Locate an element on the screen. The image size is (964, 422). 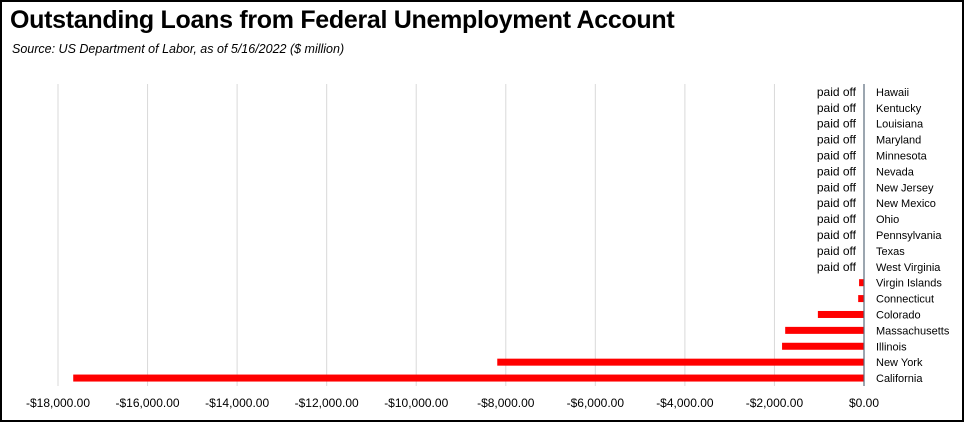
x-tick-label: -$10,000.00 is located at coordinates (416, 403).